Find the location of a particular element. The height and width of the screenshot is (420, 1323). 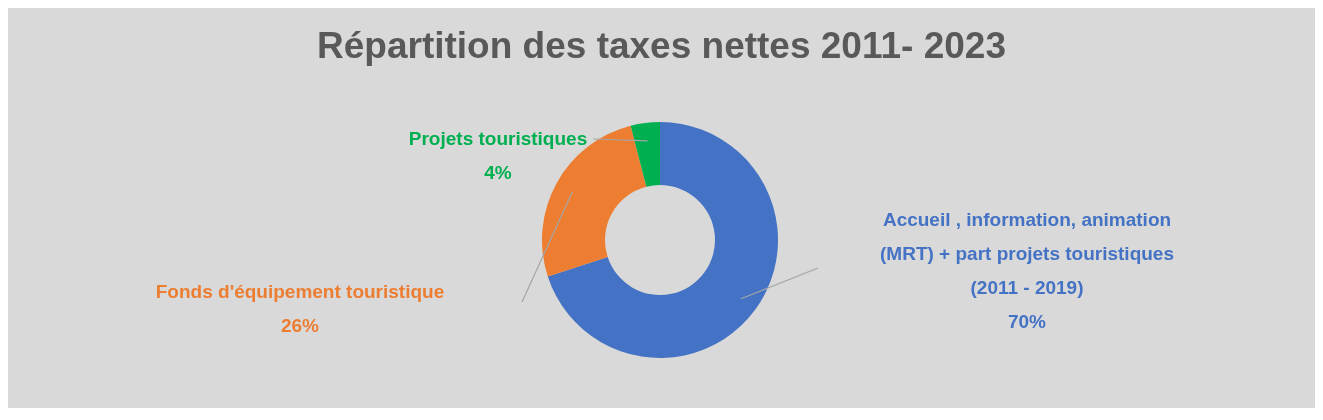

slice-label: Projets touristiques is located at coordinates (498, 138).